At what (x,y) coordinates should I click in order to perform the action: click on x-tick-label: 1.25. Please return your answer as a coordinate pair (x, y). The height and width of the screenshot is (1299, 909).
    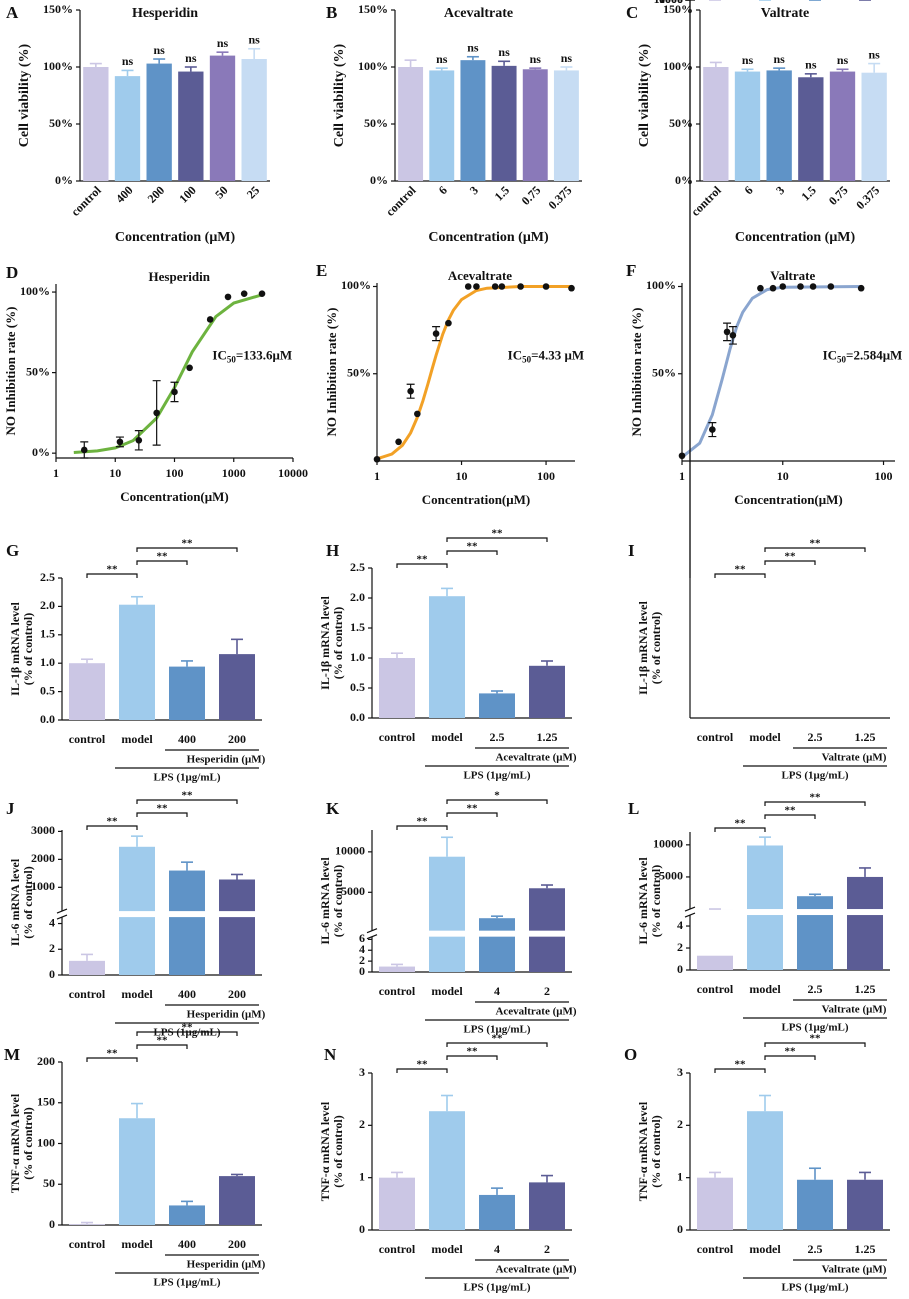
    Looking at the image, I should click on (865, 737).